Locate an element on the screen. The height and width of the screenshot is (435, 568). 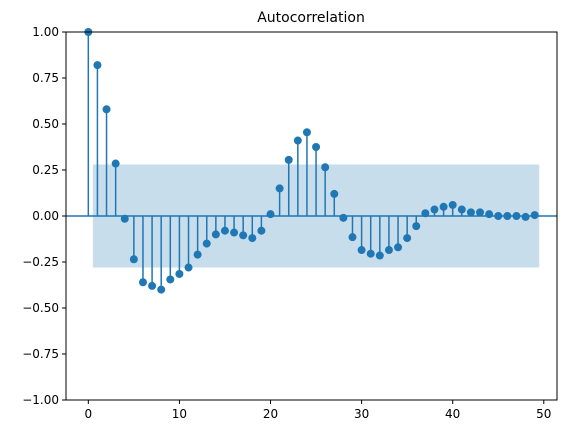
y-tick-label-8: 1.00 is located at coordinates (45, 32).